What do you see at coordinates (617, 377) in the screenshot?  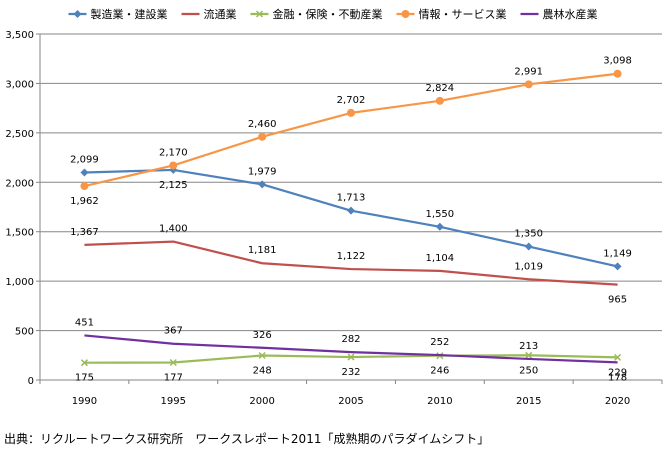 I see `data-label: 178` at bounding box center [617, 377].